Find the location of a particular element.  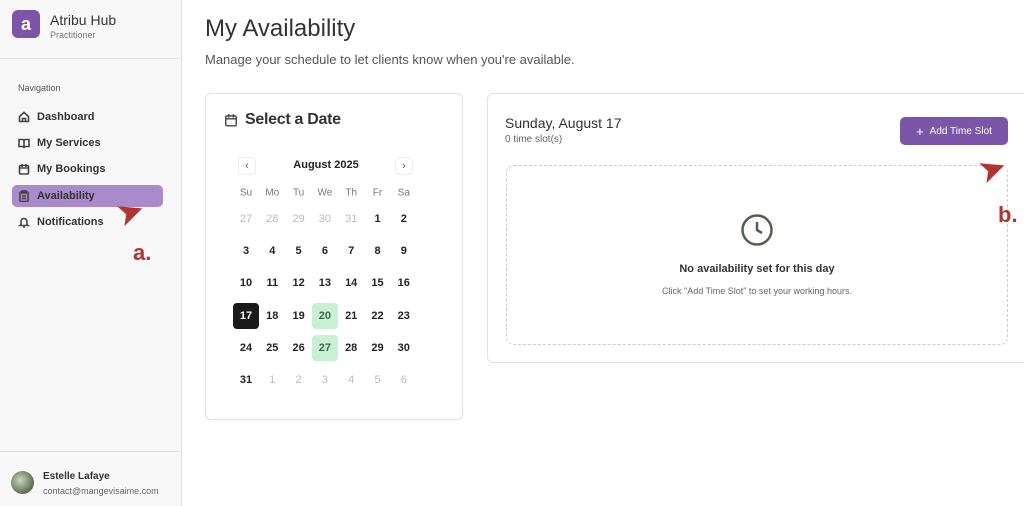

clock-icon is located at coordinates (757, 230).